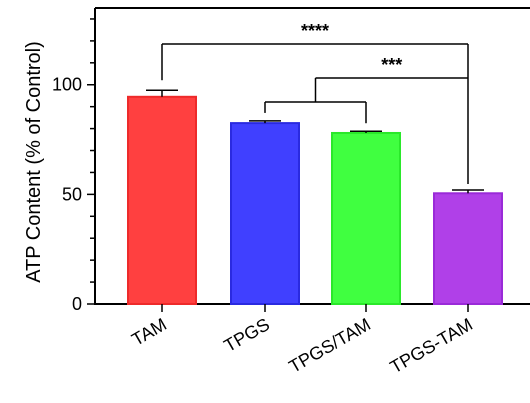  What do you see at coordinates (329, 345) in the screenshot?
I see `x-tick-label: TPGS/TAM` at bounding box center [329, 345].